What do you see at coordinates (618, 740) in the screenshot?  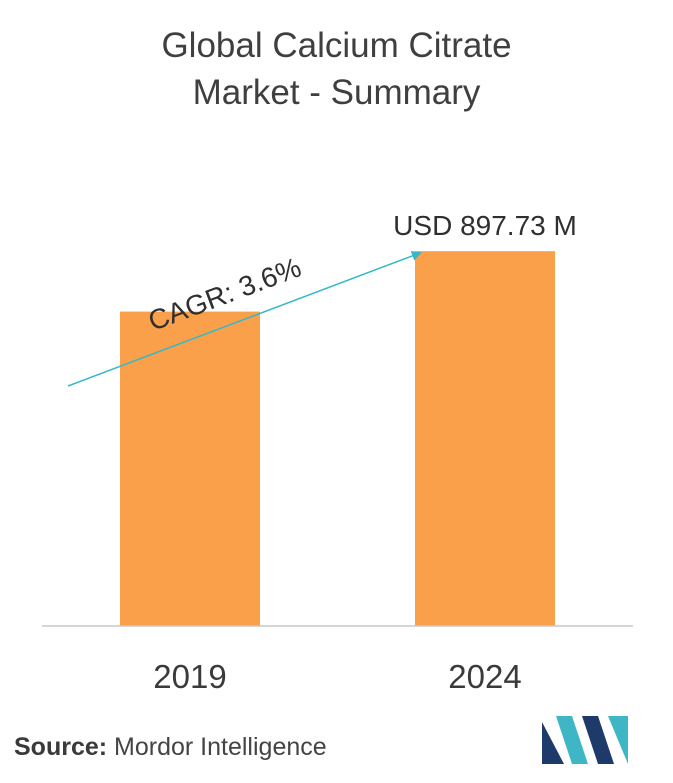 I see `logo-shape-right` at bounding box center [618, 740].